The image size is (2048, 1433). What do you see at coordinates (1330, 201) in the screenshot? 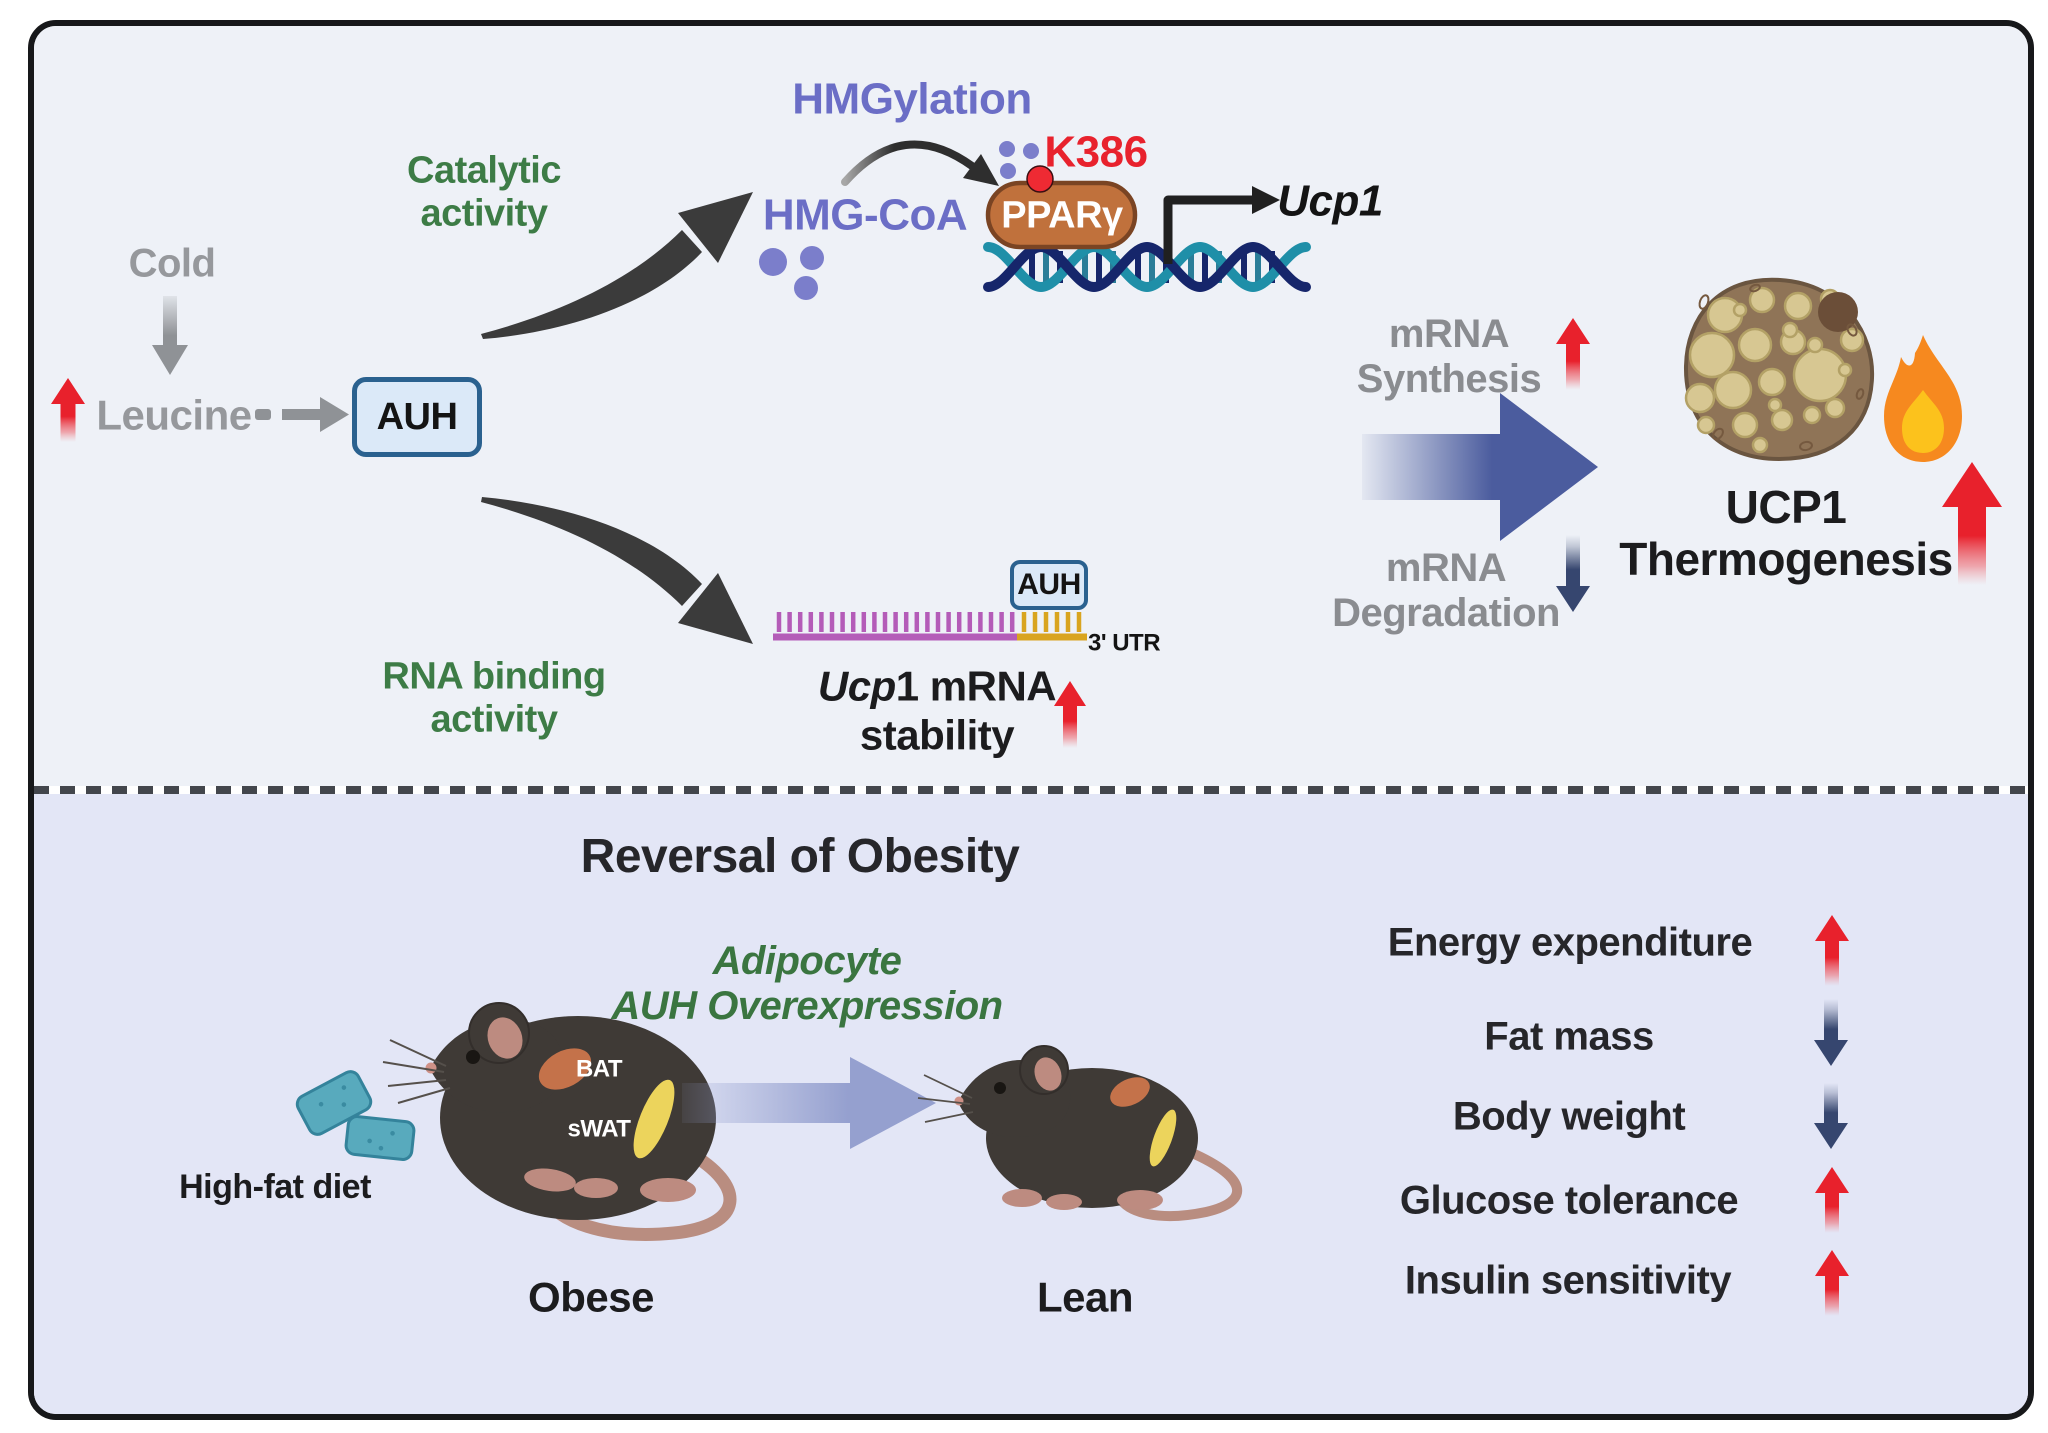
I see `ucp1-gene-label: Ucp1` at bounding box center [1330, 201].